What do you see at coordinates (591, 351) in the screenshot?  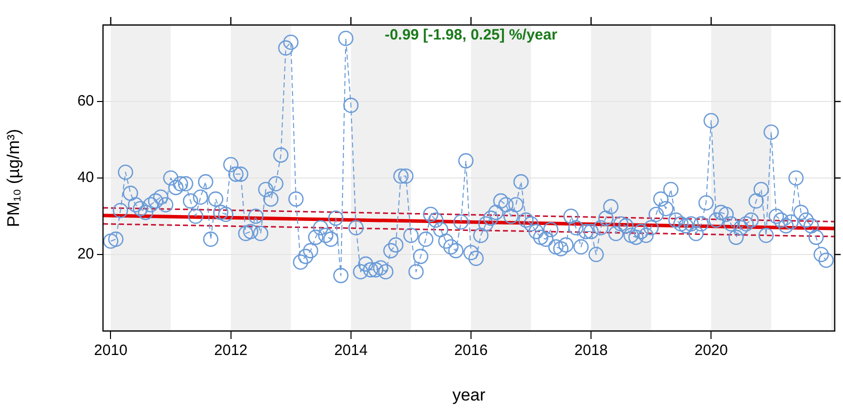 I see `x-tick-label: 2018` at bounding box center [591, 351].